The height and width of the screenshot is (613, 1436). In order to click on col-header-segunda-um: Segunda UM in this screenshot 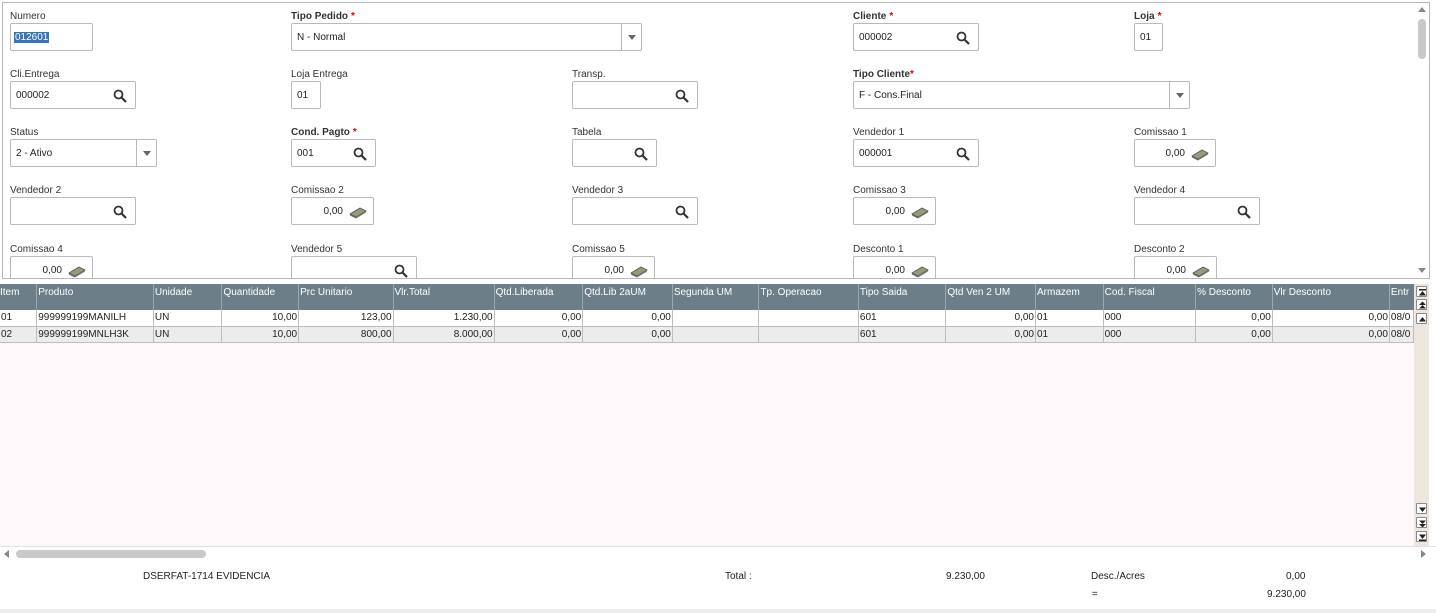, I will do `click(716, 297)`.